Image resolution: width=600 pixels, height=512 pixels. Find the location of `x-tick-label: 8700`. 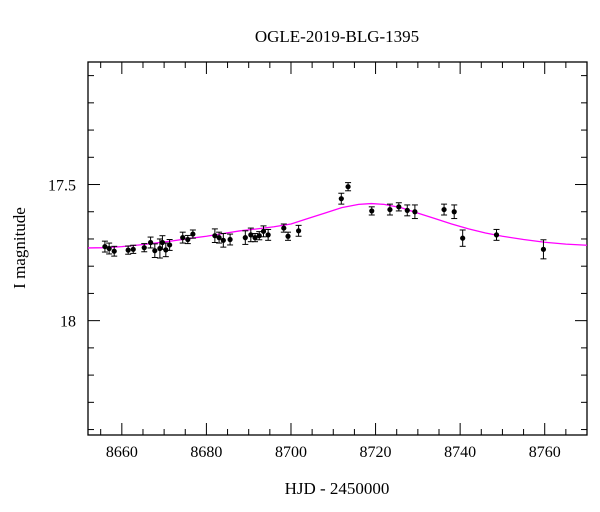

x-tick-label: 8700 is located at coordinates (291, 452).